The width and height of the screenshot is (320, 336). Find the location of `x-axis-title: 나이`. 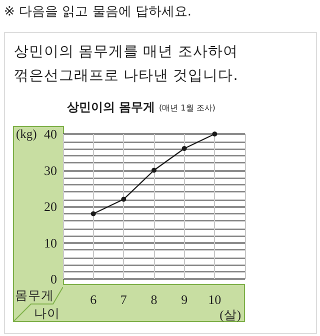

x-axis-title: 나이 is located at coordinates (47, 313).